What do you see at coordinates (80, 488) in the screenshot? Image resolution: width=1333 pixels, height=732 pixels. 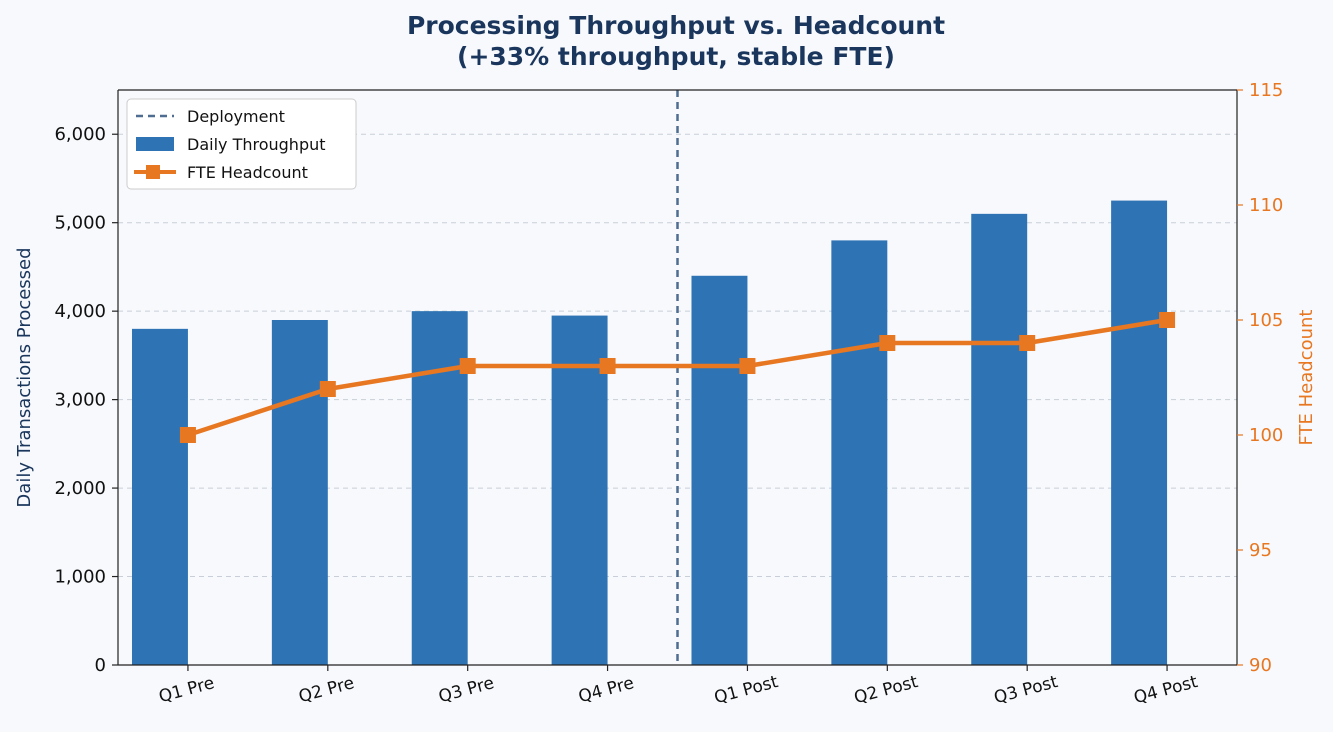 I see `left-tick-label-2: 2,000` at bounding box center [80, 488].